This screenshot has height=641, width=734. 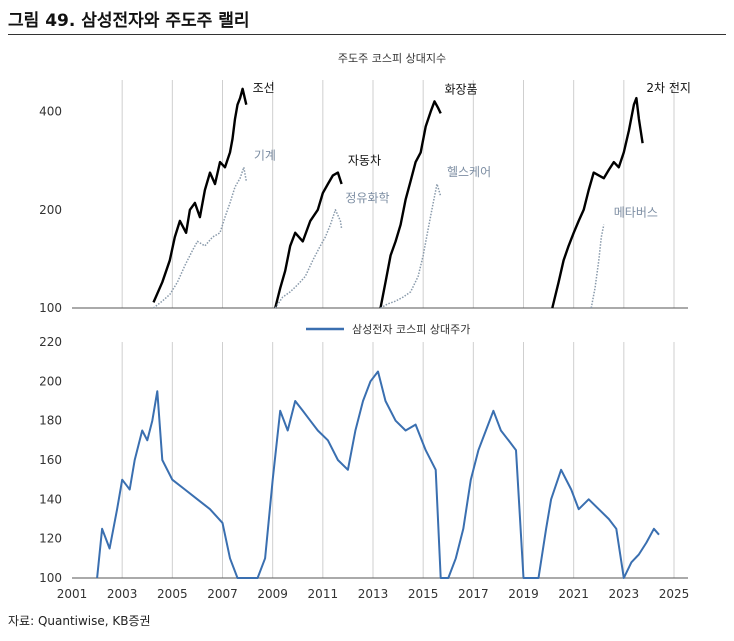 I want to click on top-y-tick-label: 100, so click(x=50, y=308).